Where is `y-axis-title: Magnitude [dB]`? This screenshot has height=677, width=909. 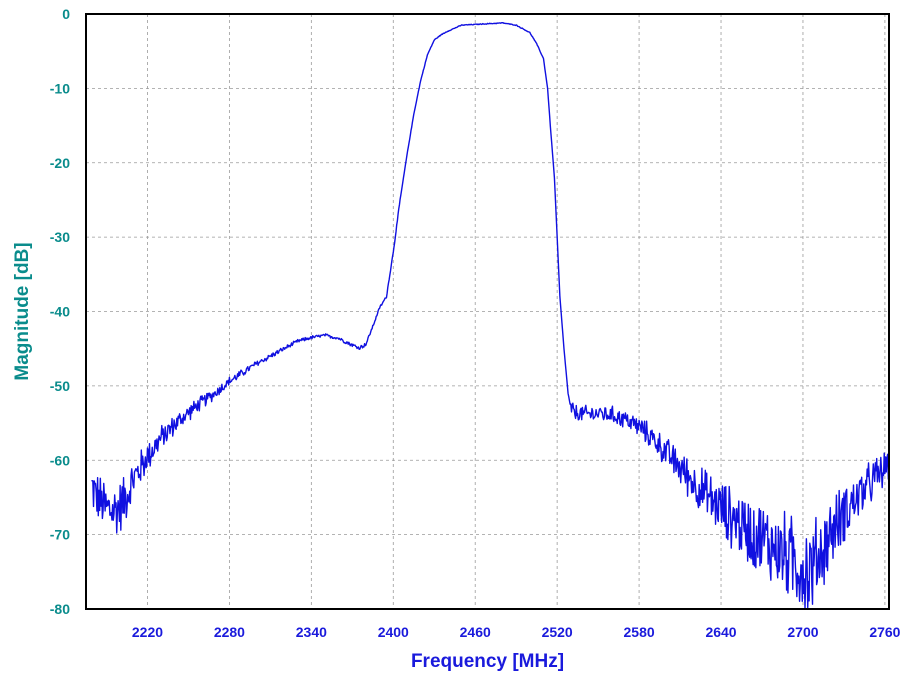 y-axis-title: Magnitude [dB] is located at coordinates (22, 311).